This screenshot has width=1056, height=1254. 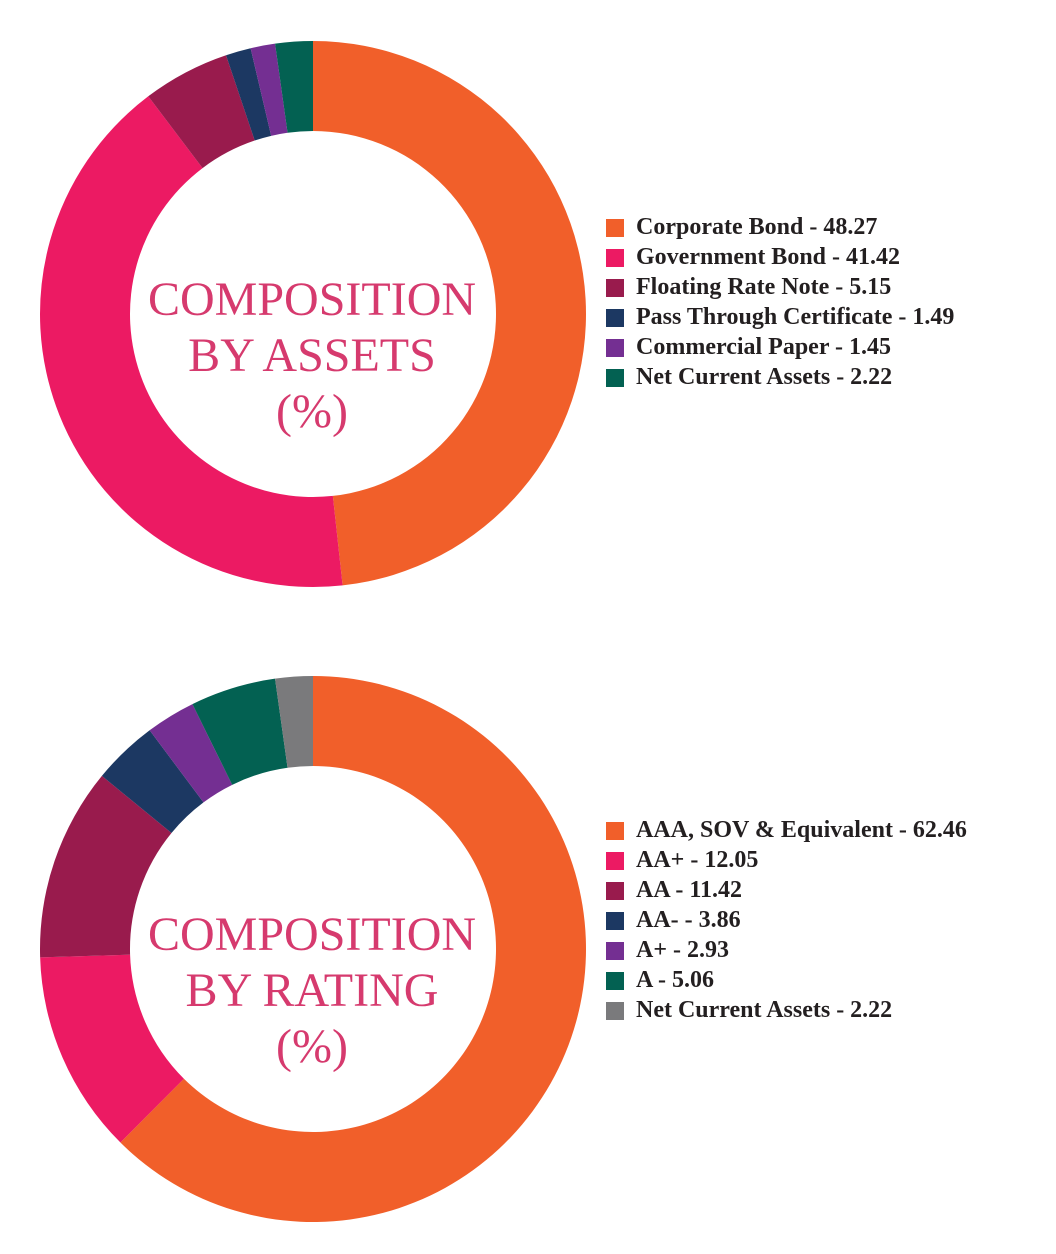 I want to click on donut-slice-floating-rate-note, so click(x=201, y=112).